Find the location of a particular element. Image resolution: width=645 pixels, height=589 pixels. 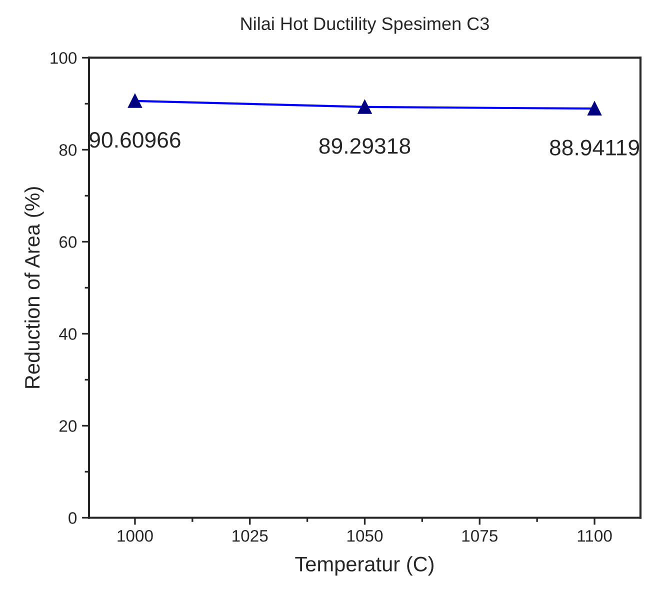

y-tick-label: 60 is located at coordinates (68, 242).